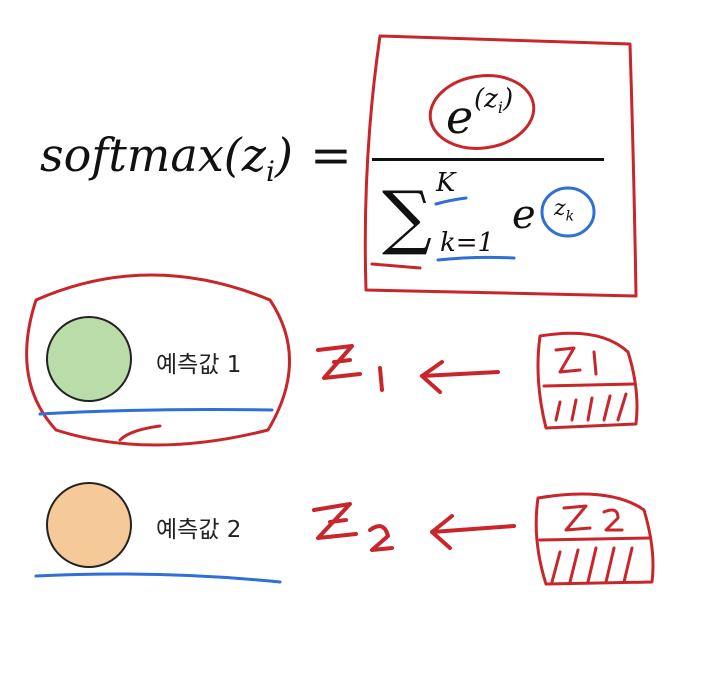  What do you see at coordinates (476, 258) in the screenshot?
I see `blue-underline-k-lower` at bounding box center [476, 258].